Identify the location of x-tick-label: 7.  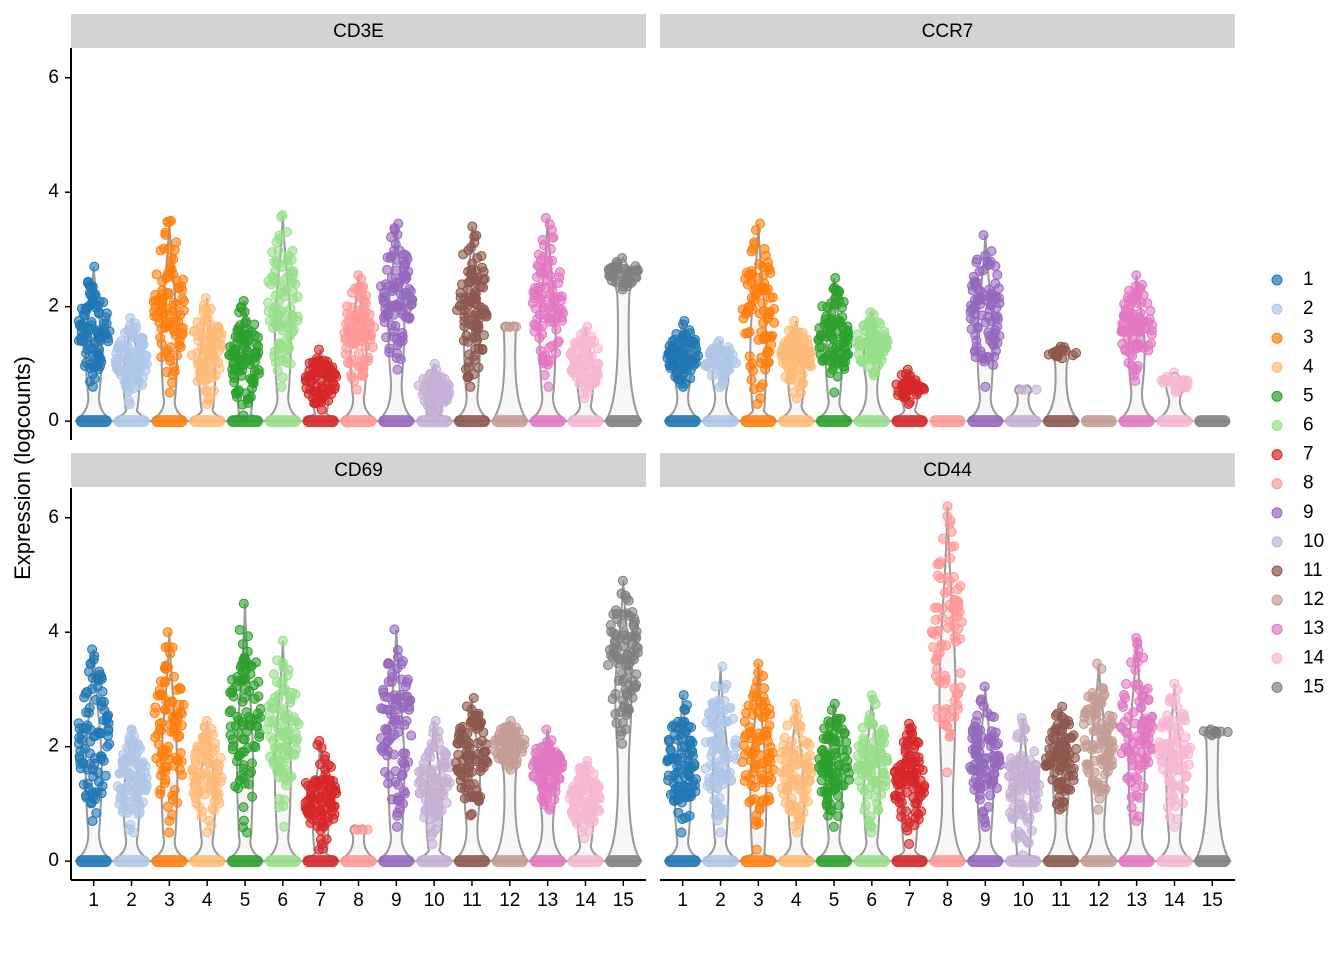
(909, 900).